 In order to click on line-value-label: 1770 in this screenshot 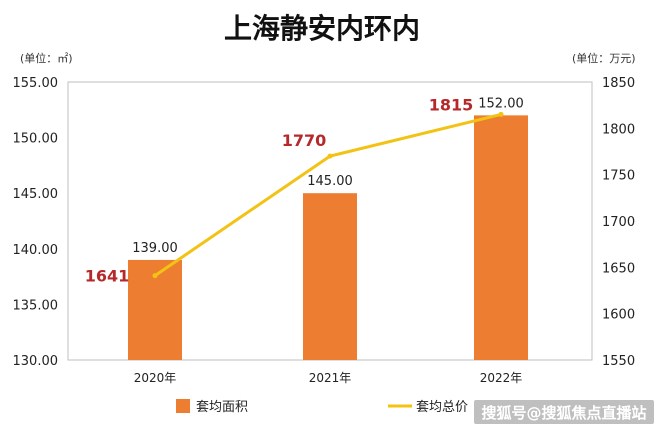, I will do `click(304, 140)`.